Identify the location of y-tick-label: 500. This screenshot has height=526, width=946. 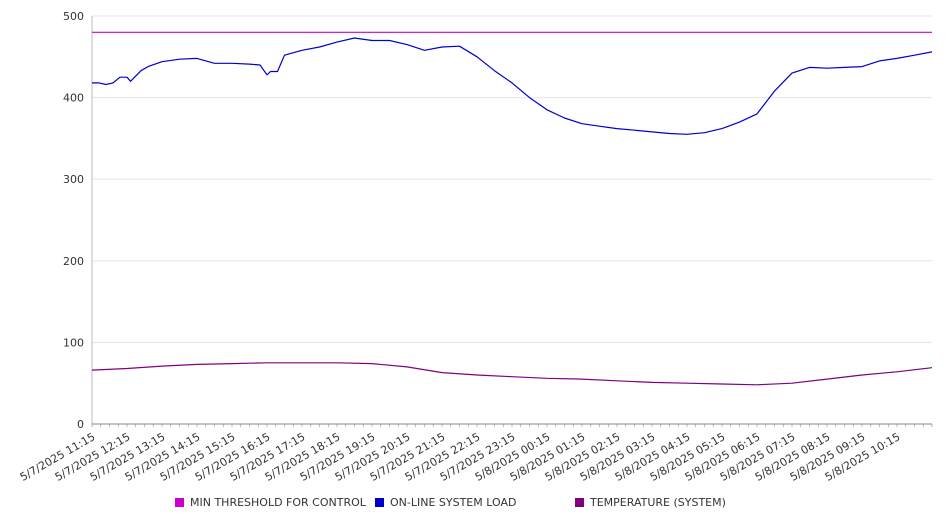
(73, 16).